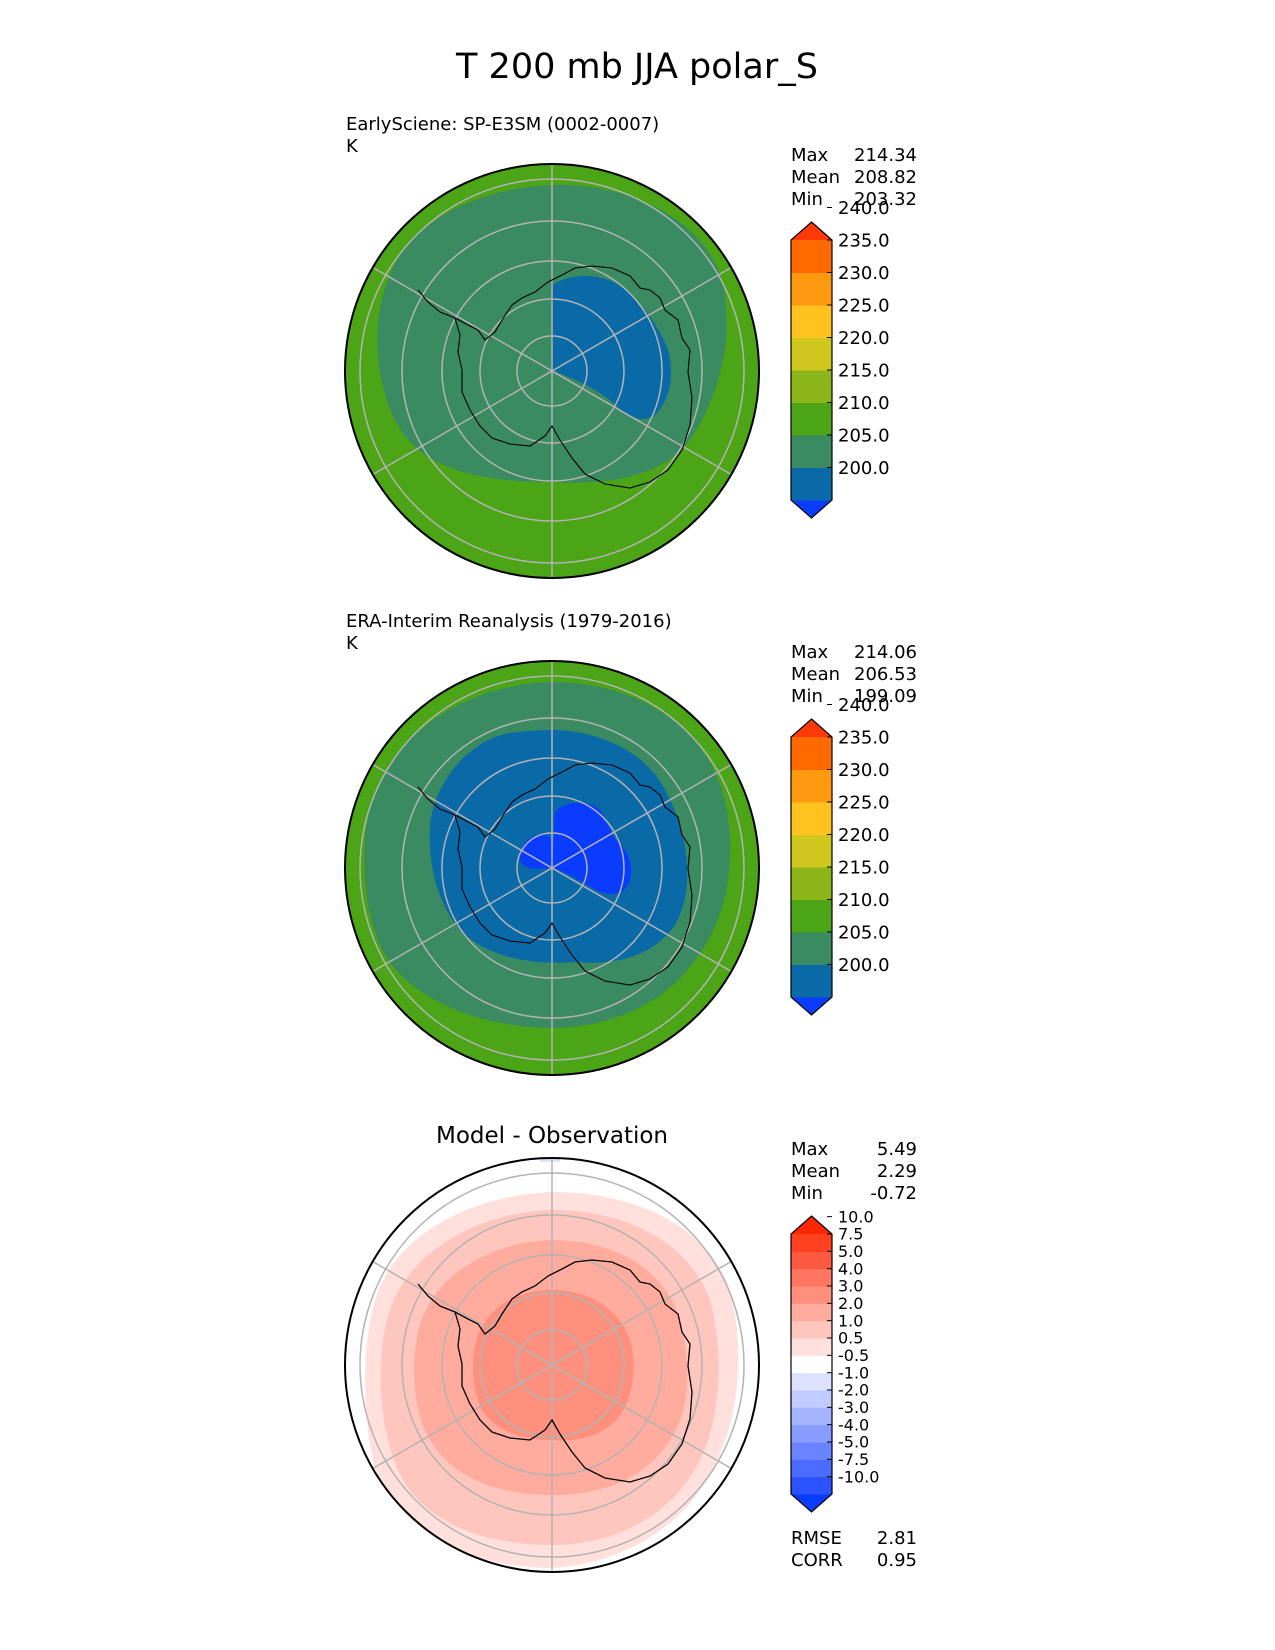 The width and height of the screenshot is (1275, 1650). I want to click on panel-title: EarlySciene: SP-E3SM (0002-0007), so click(502, 124).